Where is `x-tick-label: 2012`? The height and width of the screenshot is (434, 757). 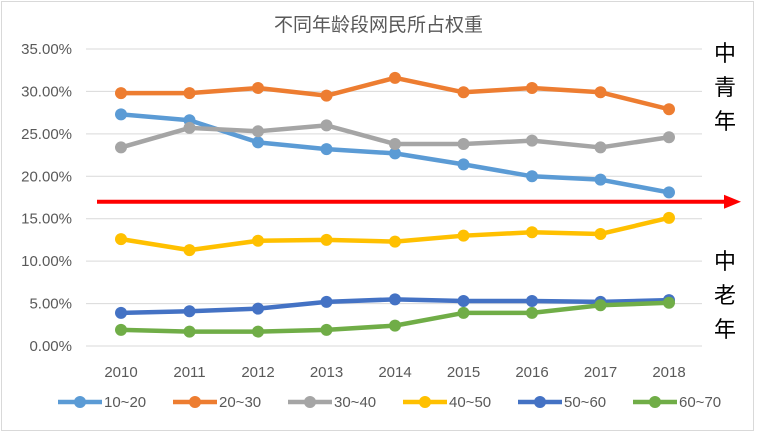 x-tick-label: 2012 is located at coordinates (257, 372).